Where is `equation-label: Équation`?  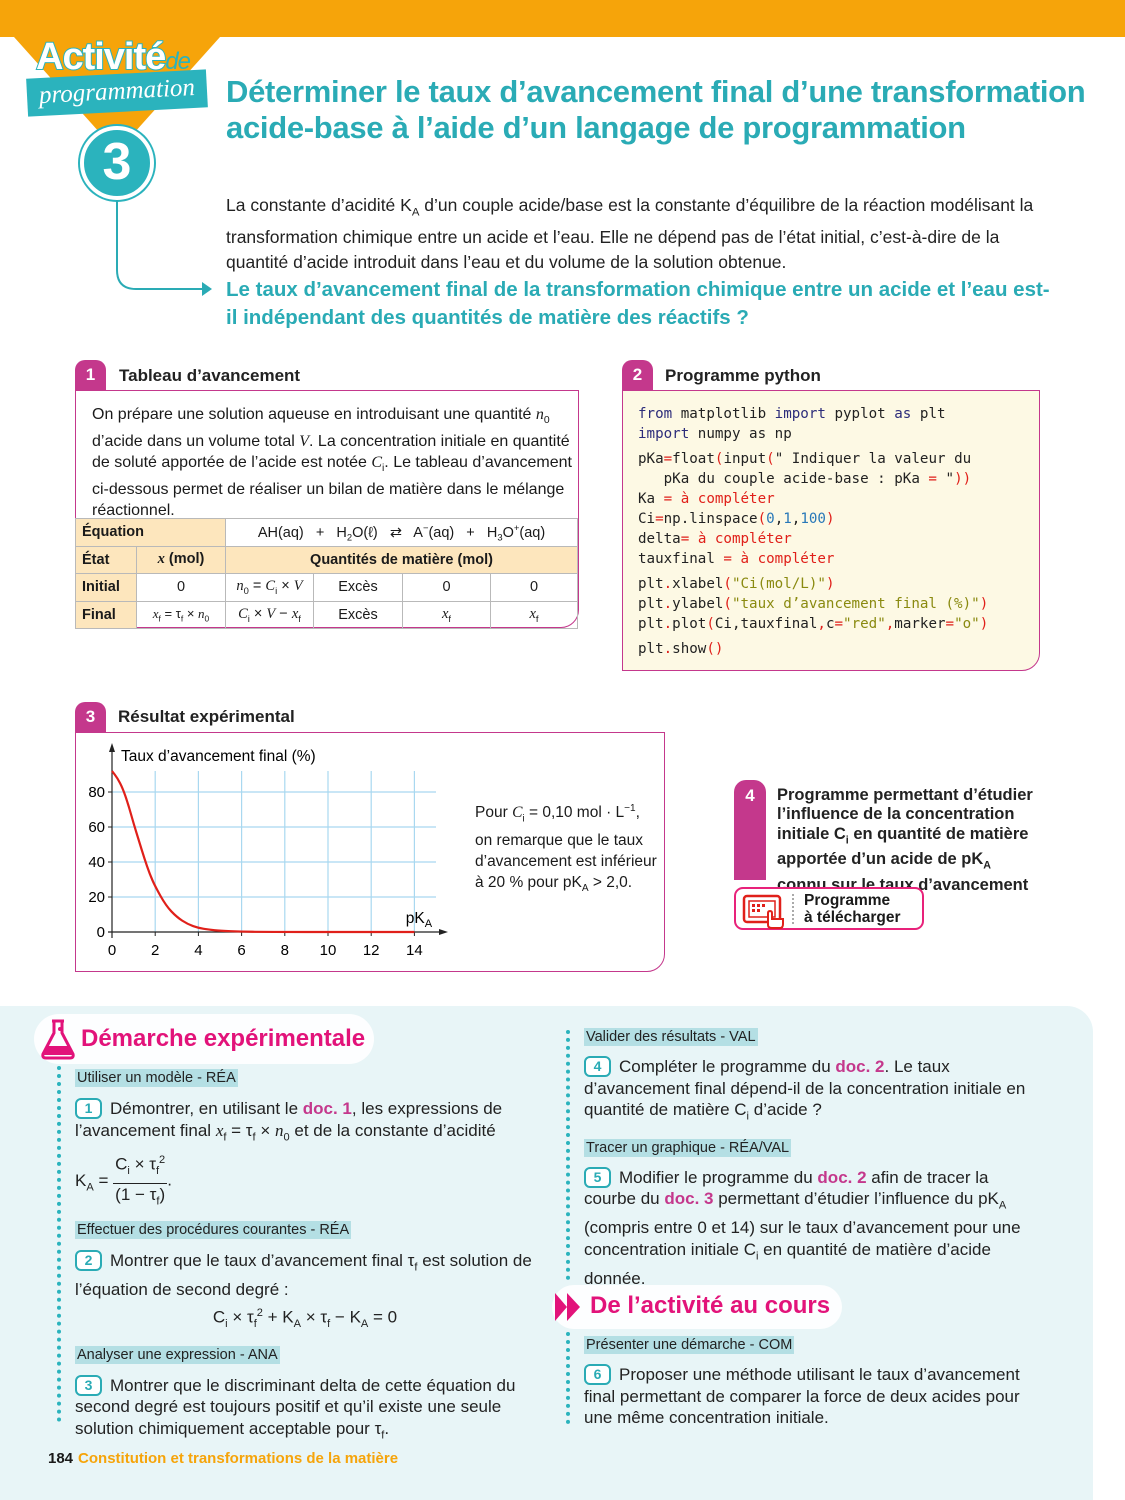
equation-label: Équation is located at coordinates (150, 532).